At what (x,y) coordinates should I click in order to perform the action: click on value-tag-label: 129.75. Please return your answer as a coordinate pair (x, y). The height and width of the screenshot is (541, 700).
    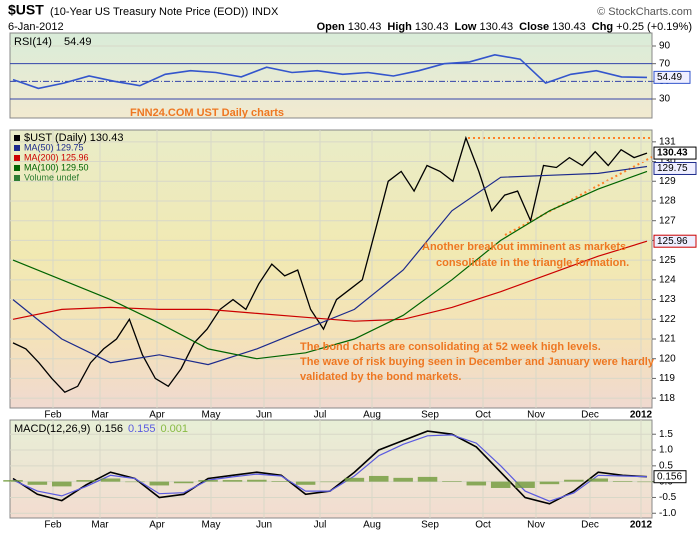
    Looking at the image, I should click on (672, 168).